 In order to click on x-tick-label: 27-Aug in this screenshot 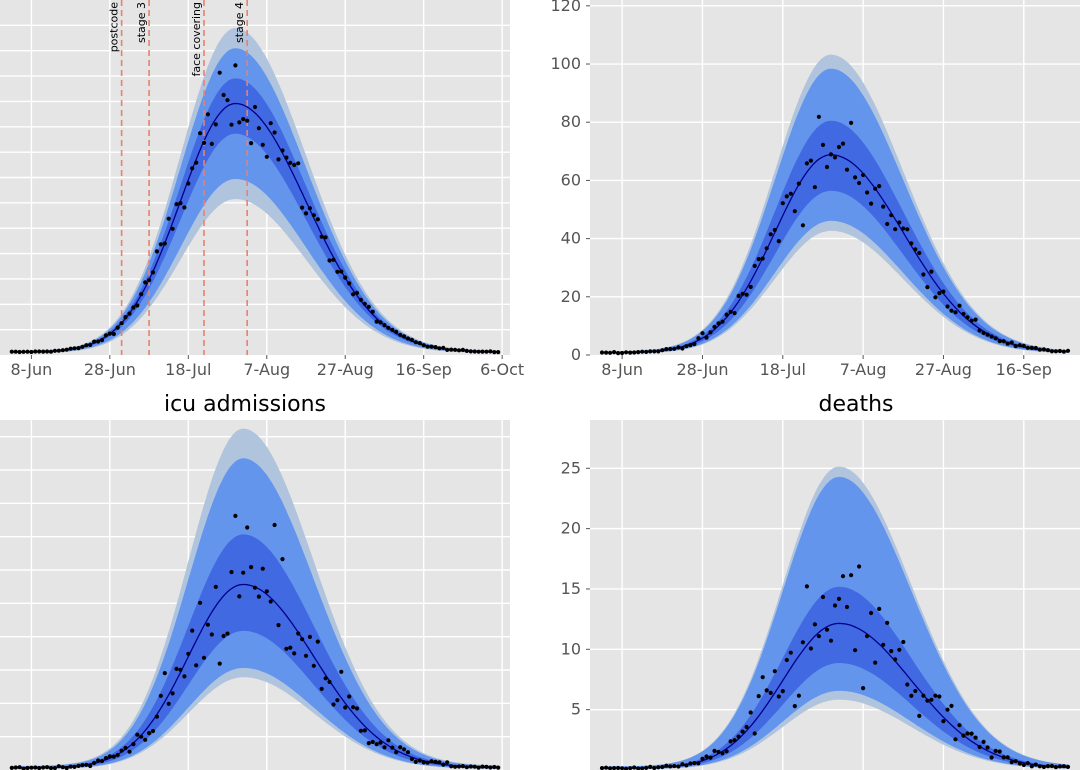, I will do `click(345, 369)`.